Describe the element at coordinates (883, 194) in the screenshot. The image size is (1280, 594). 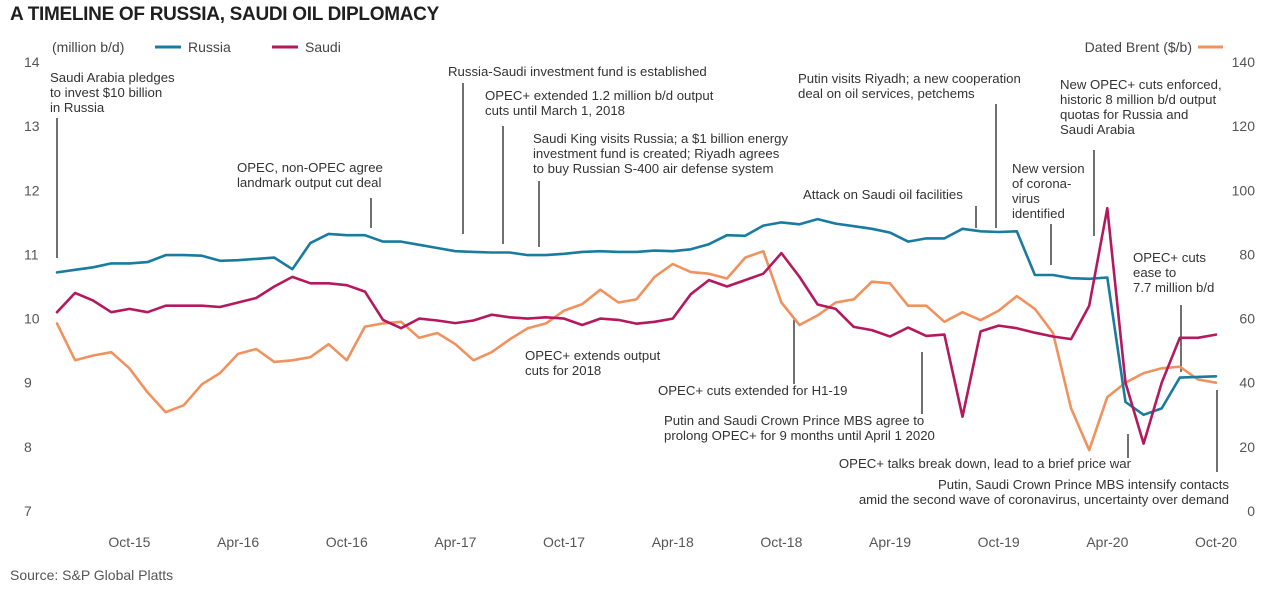
I see `annotation-text: Attack on Saudi oil facilities` at that location.